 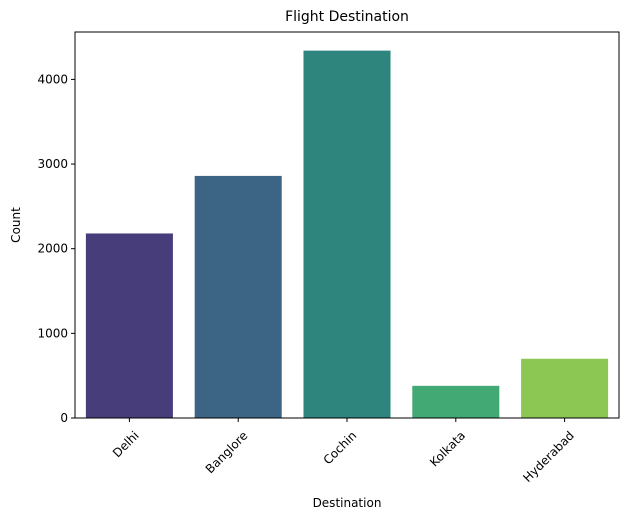 What do you see at coordinates (347, 17) in the screenshot?
I see `chart-title: Flight Destination` at bounding box center [347, 17].